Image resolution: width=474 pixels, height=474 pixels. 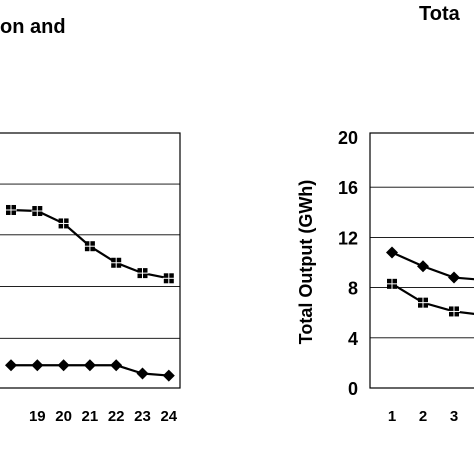 I want to click on right-y-tick-label: 0, so click(x=353, y=389).